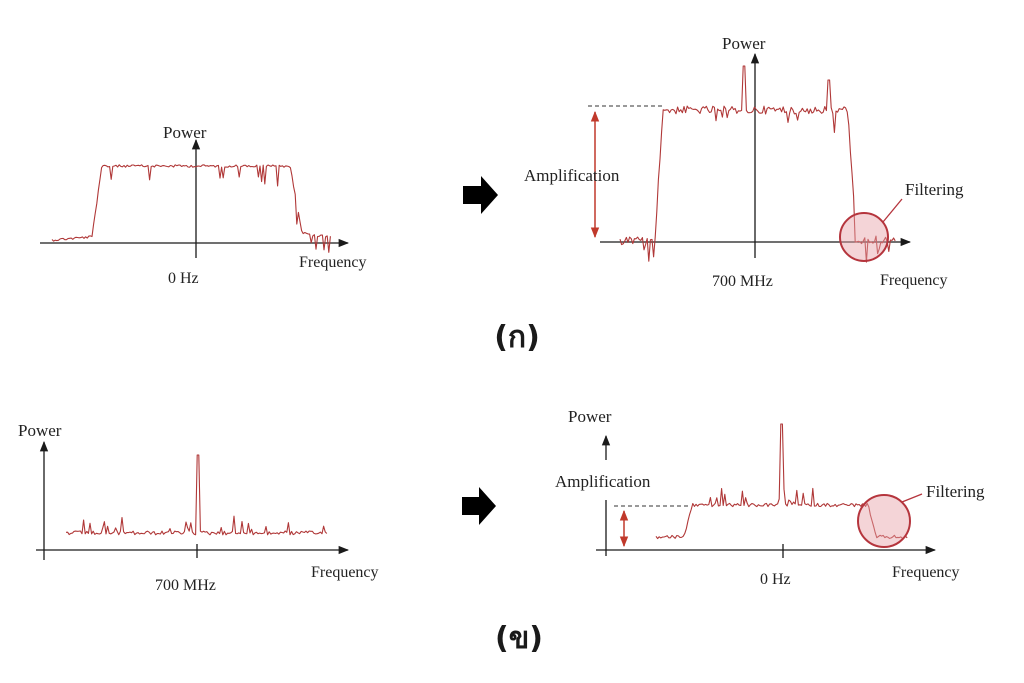 The image size is (1024, 683). I want to click on panel-b-amplification-label: Amplification, so click(603, 481).